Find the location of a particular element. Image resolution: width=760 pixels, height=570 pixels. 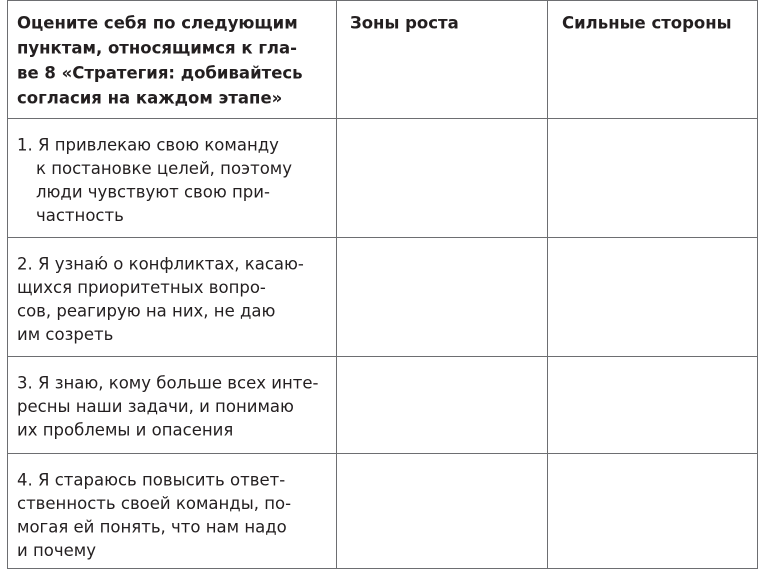

row-line: ресны наши задачи, и понимаю is located at coordinates (155, 406).